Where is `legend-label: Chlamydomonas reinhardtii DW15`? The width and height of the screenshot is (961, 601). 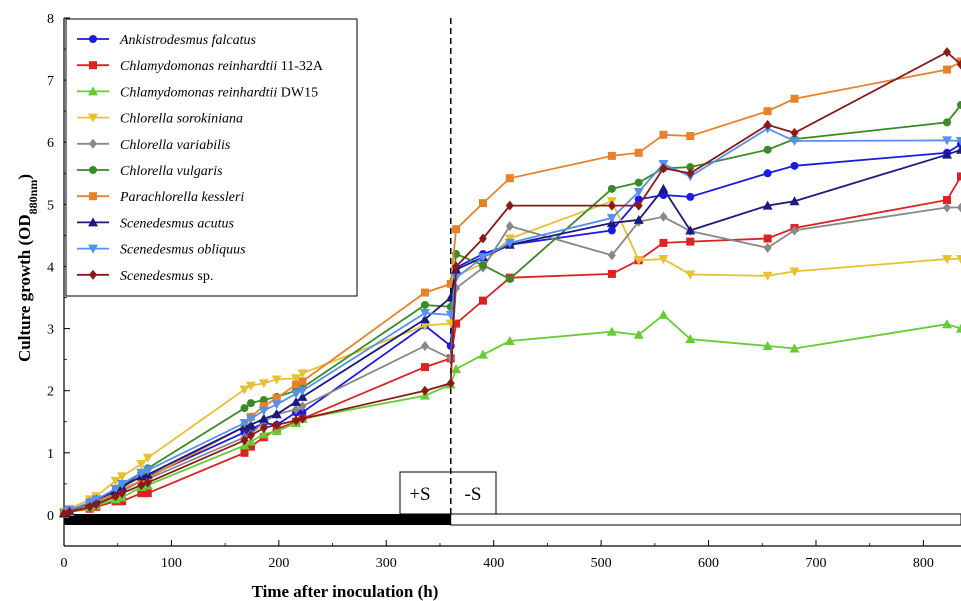 legend-label: Chlamydomonas reinhardtii DW15 is located at coordinates (219, 92).